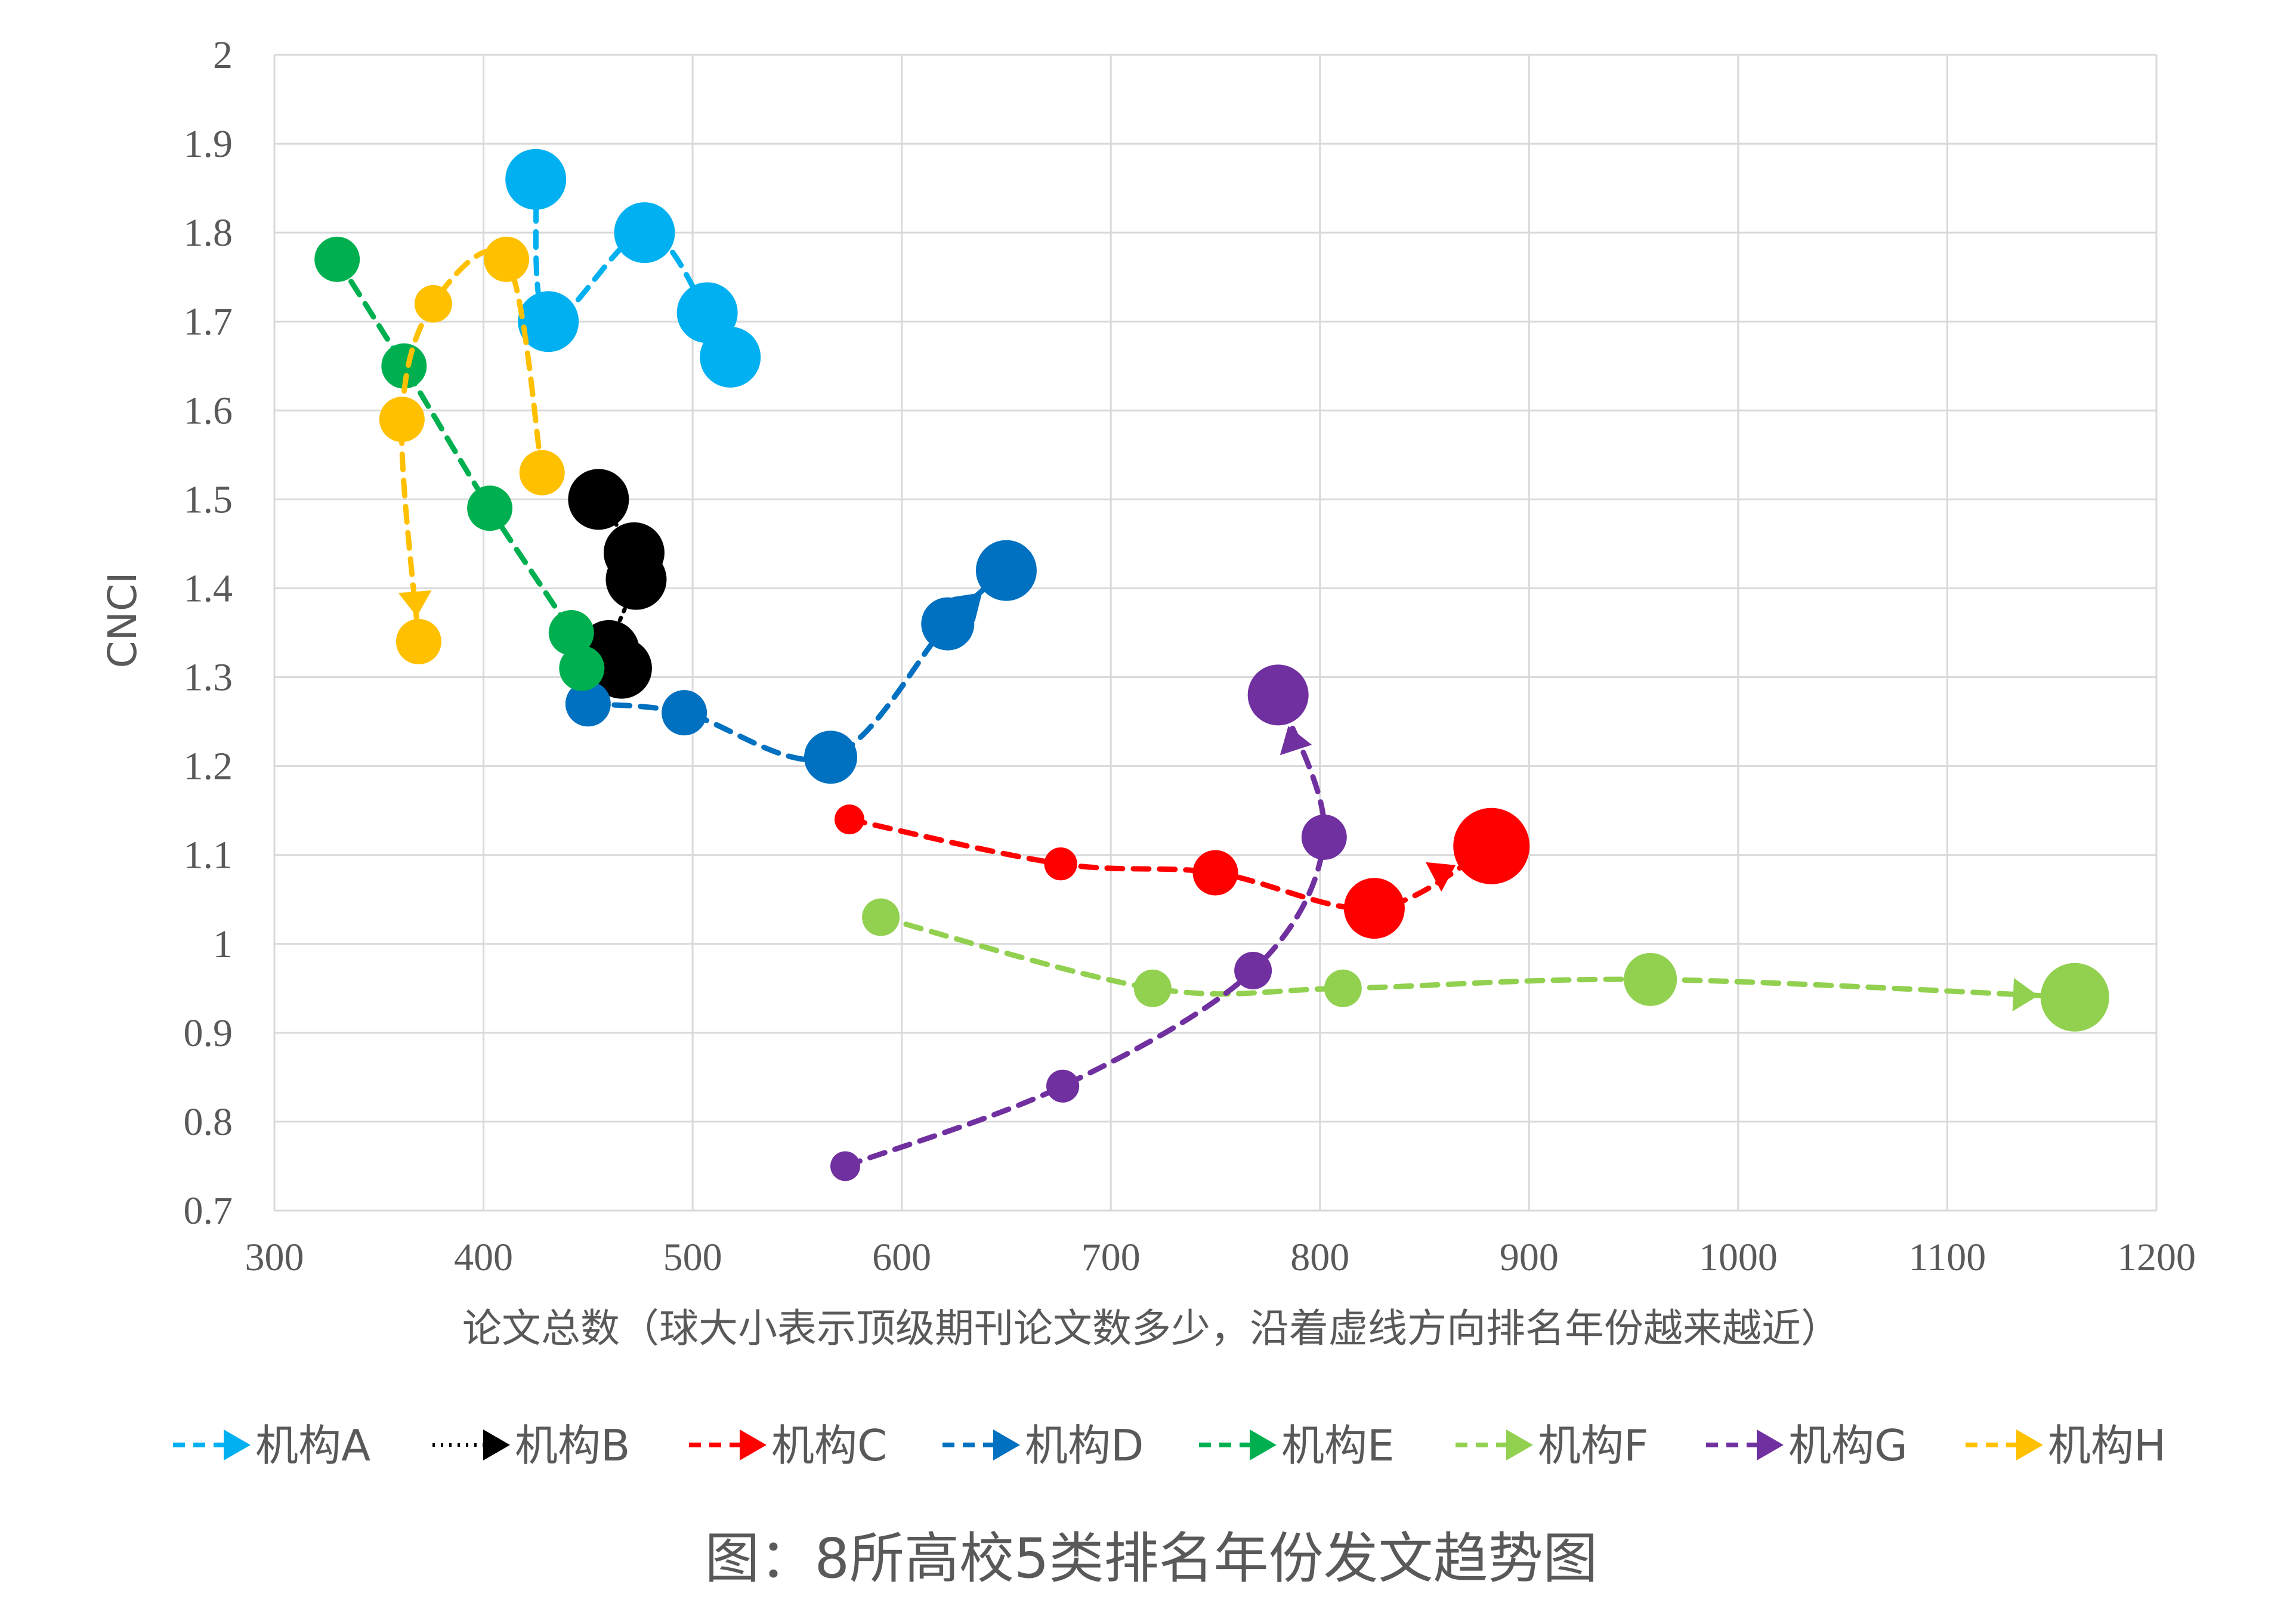  I want to click on x-tick-label: 500, so click(693, 1257).